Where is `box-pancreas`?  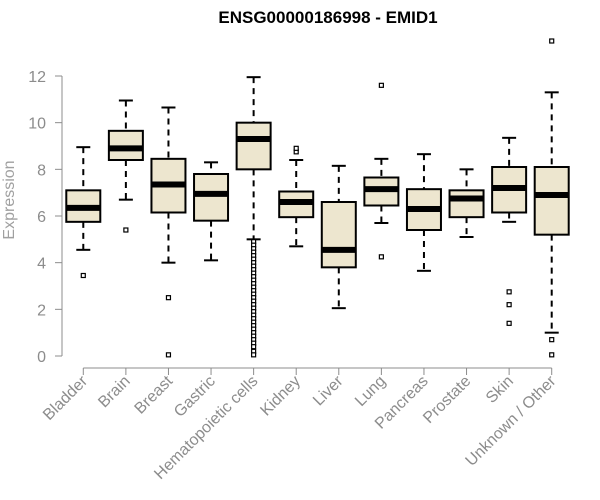
box-pancreas is located at coordinates (423, 212).